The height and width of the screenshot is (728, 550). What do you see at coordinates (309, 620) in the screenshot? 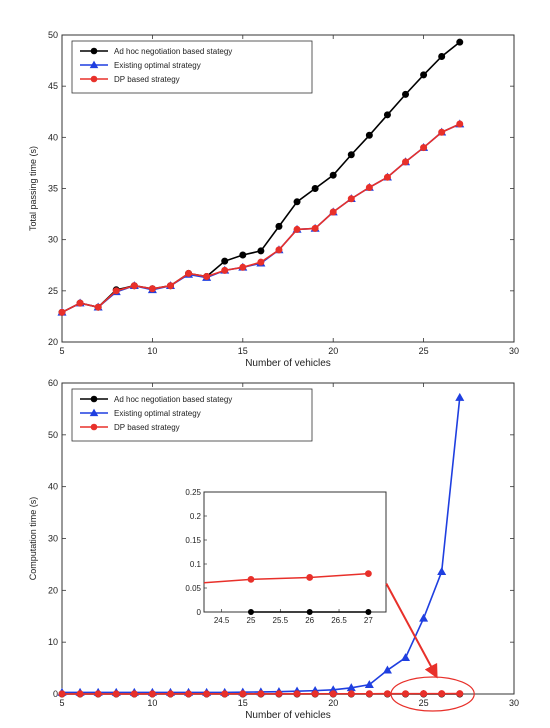
I see `inset-x-tick-label: 26` at bounding box center [309, 620].